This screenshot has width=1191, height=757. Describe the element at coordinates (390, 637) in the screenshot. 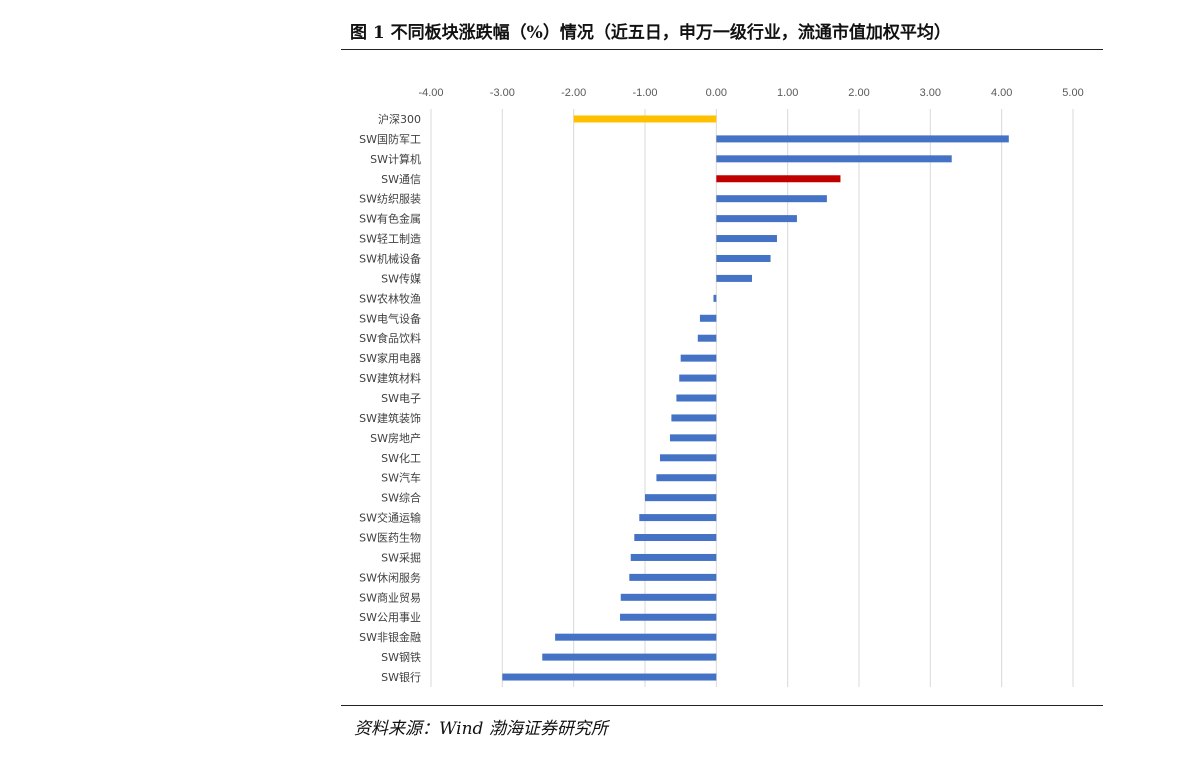

I see `category-label: SW非银金融` at that location.